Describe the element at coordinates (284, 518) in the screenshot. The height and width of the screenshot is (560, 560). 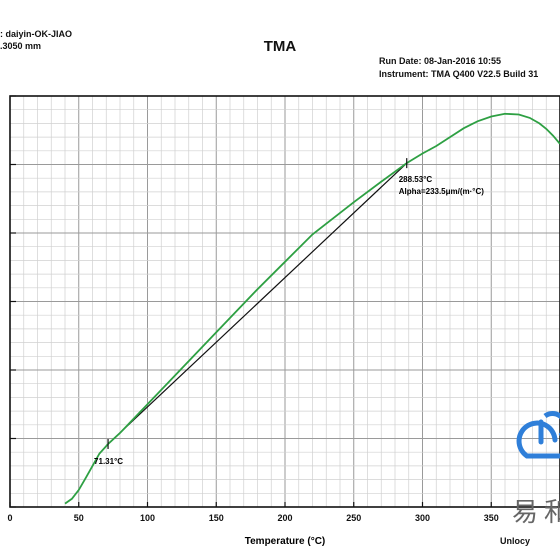
I see `x-tick-label: 200` at that location.